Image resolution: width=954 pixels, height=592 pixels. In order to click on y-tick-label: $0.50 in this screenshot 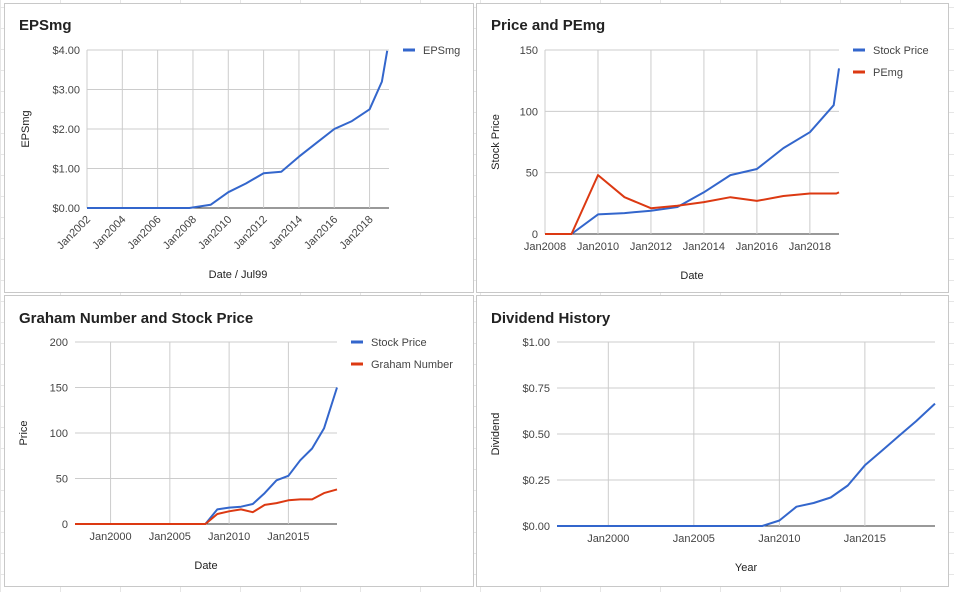, I will do `click(536, 435)`.